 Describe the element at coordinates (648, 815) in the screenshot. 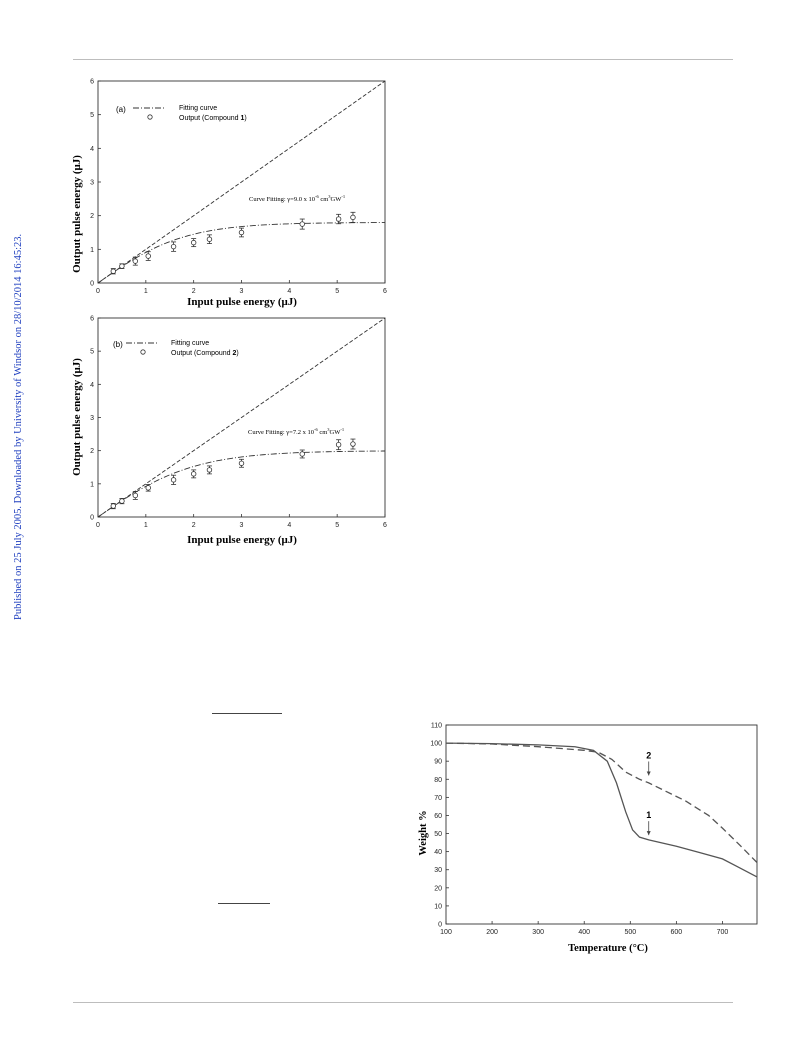

I see `curve-label-1: 1` at that location.